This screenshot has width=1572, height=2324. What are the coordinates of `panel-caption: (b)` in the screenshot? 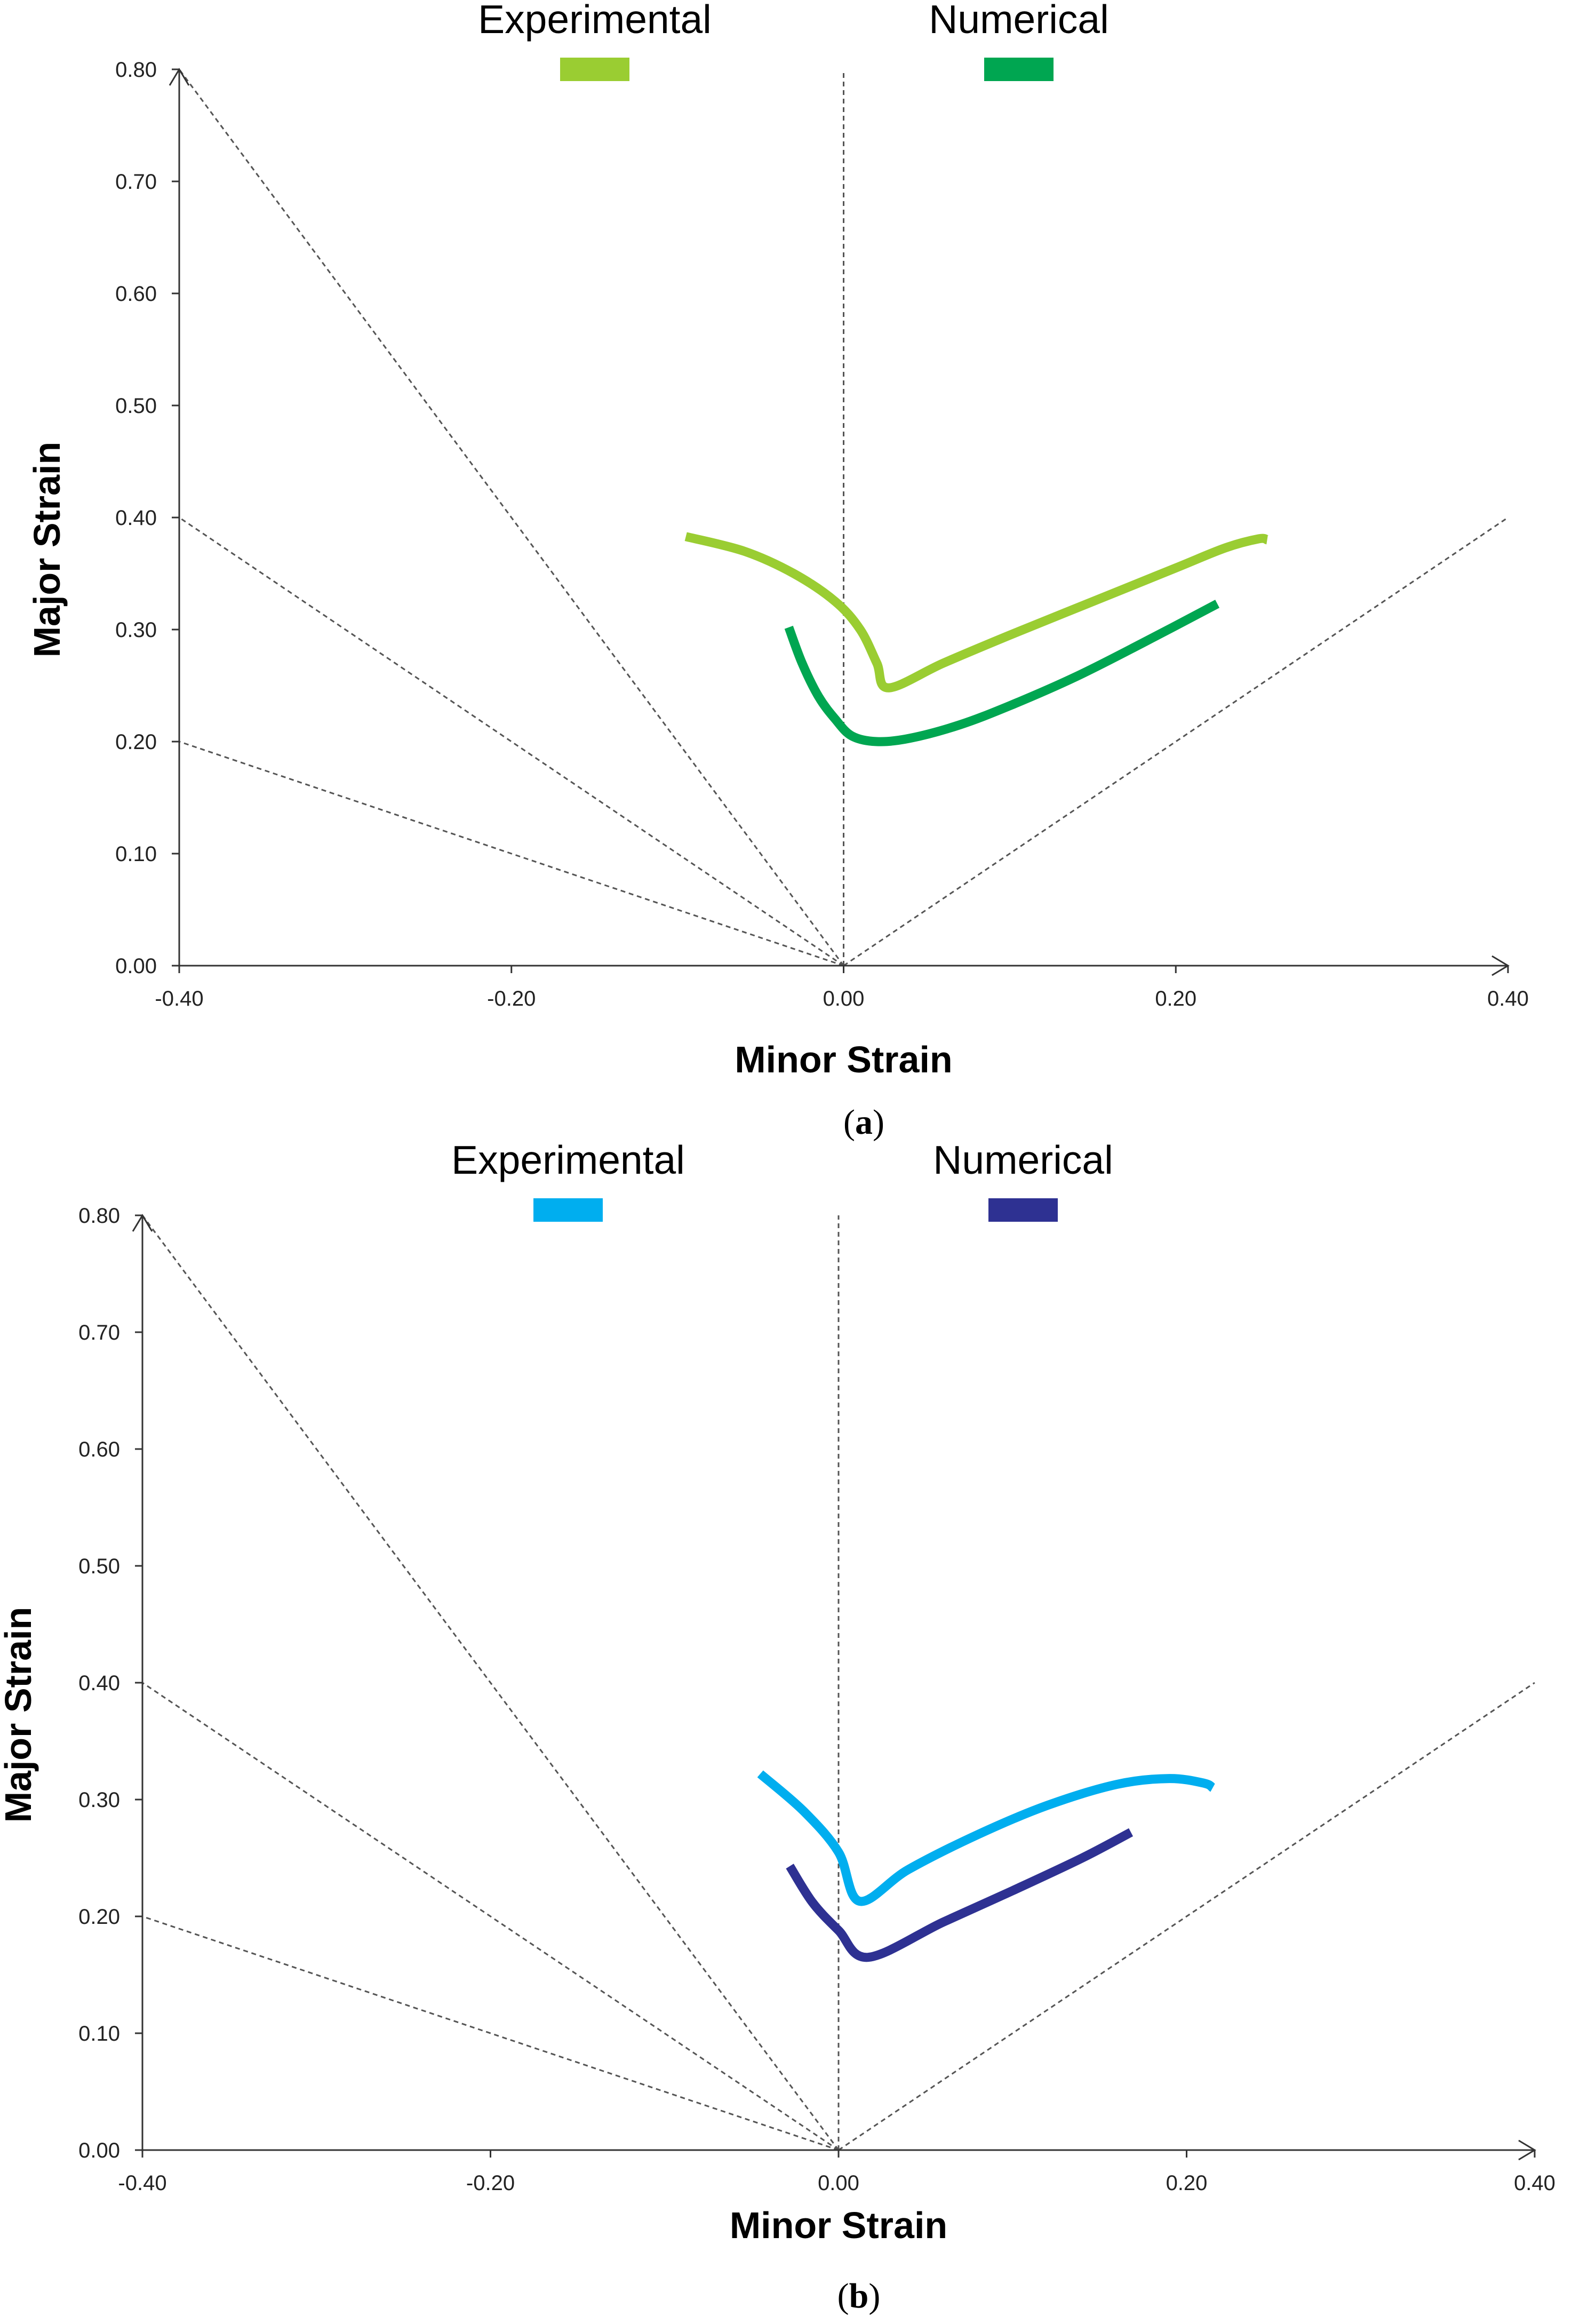 It's located at (859, 2296).